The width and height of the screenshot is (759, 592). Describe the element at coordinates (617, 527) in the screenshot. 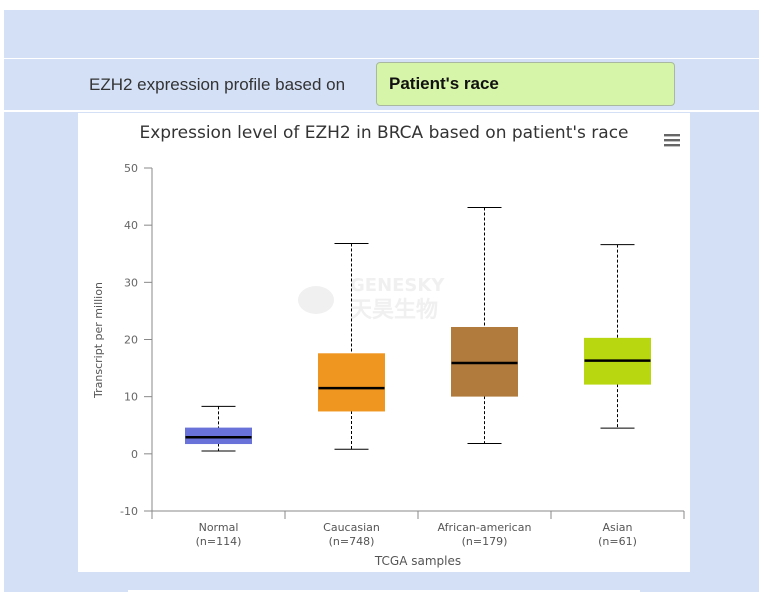

I see `x-category-label: Asian` at that location.